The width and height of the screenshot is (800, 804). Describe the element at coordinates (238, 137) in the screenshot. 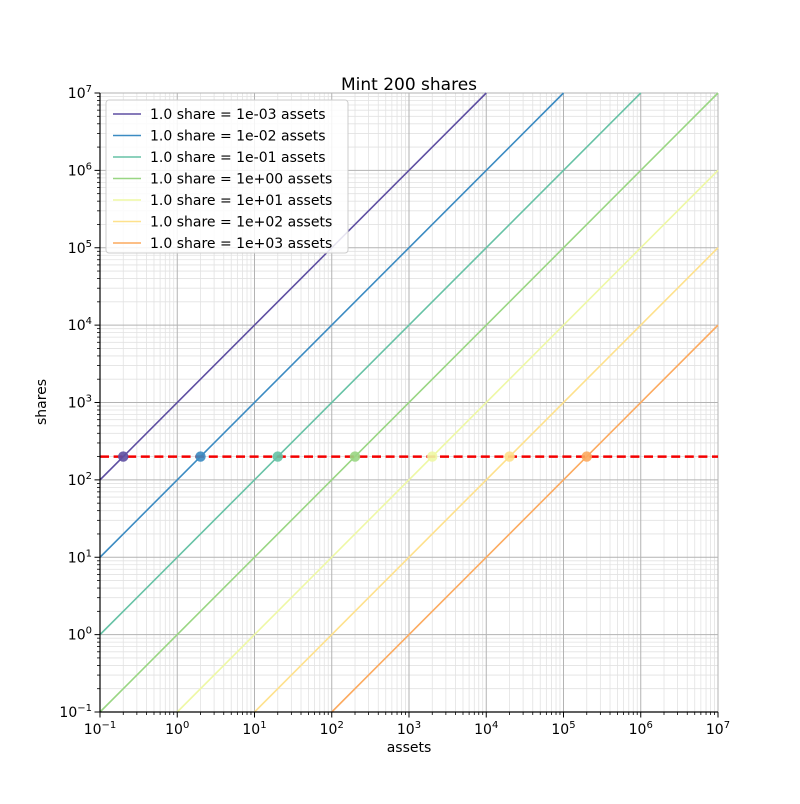

I see `legend-entry-label: 1.0 share = 1e-02 assets` at that location.